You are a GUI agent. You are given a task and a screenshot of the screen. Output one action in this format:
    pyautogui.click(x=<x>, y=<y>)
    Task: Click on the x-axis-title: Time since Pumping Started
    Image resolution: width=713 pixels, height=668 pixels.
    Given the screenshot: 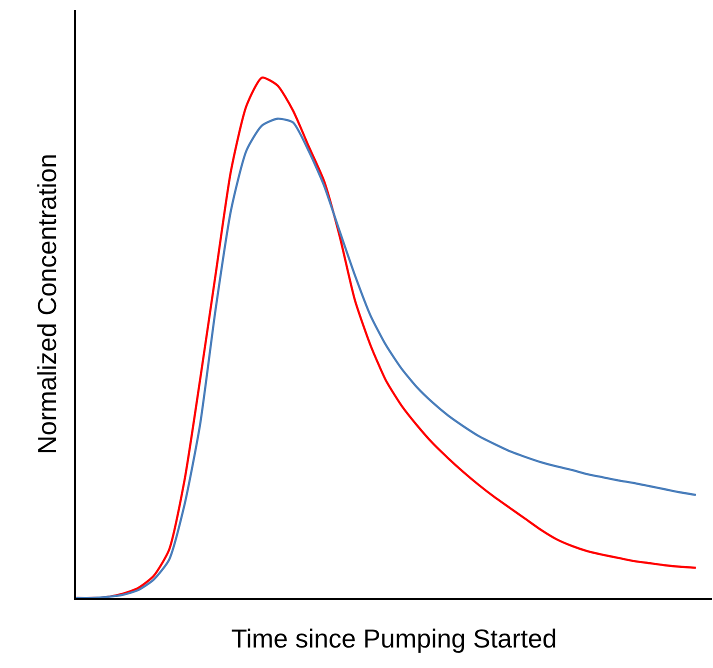 What is the action you would take?
    pyautogui.click(x=394, y=638)
    